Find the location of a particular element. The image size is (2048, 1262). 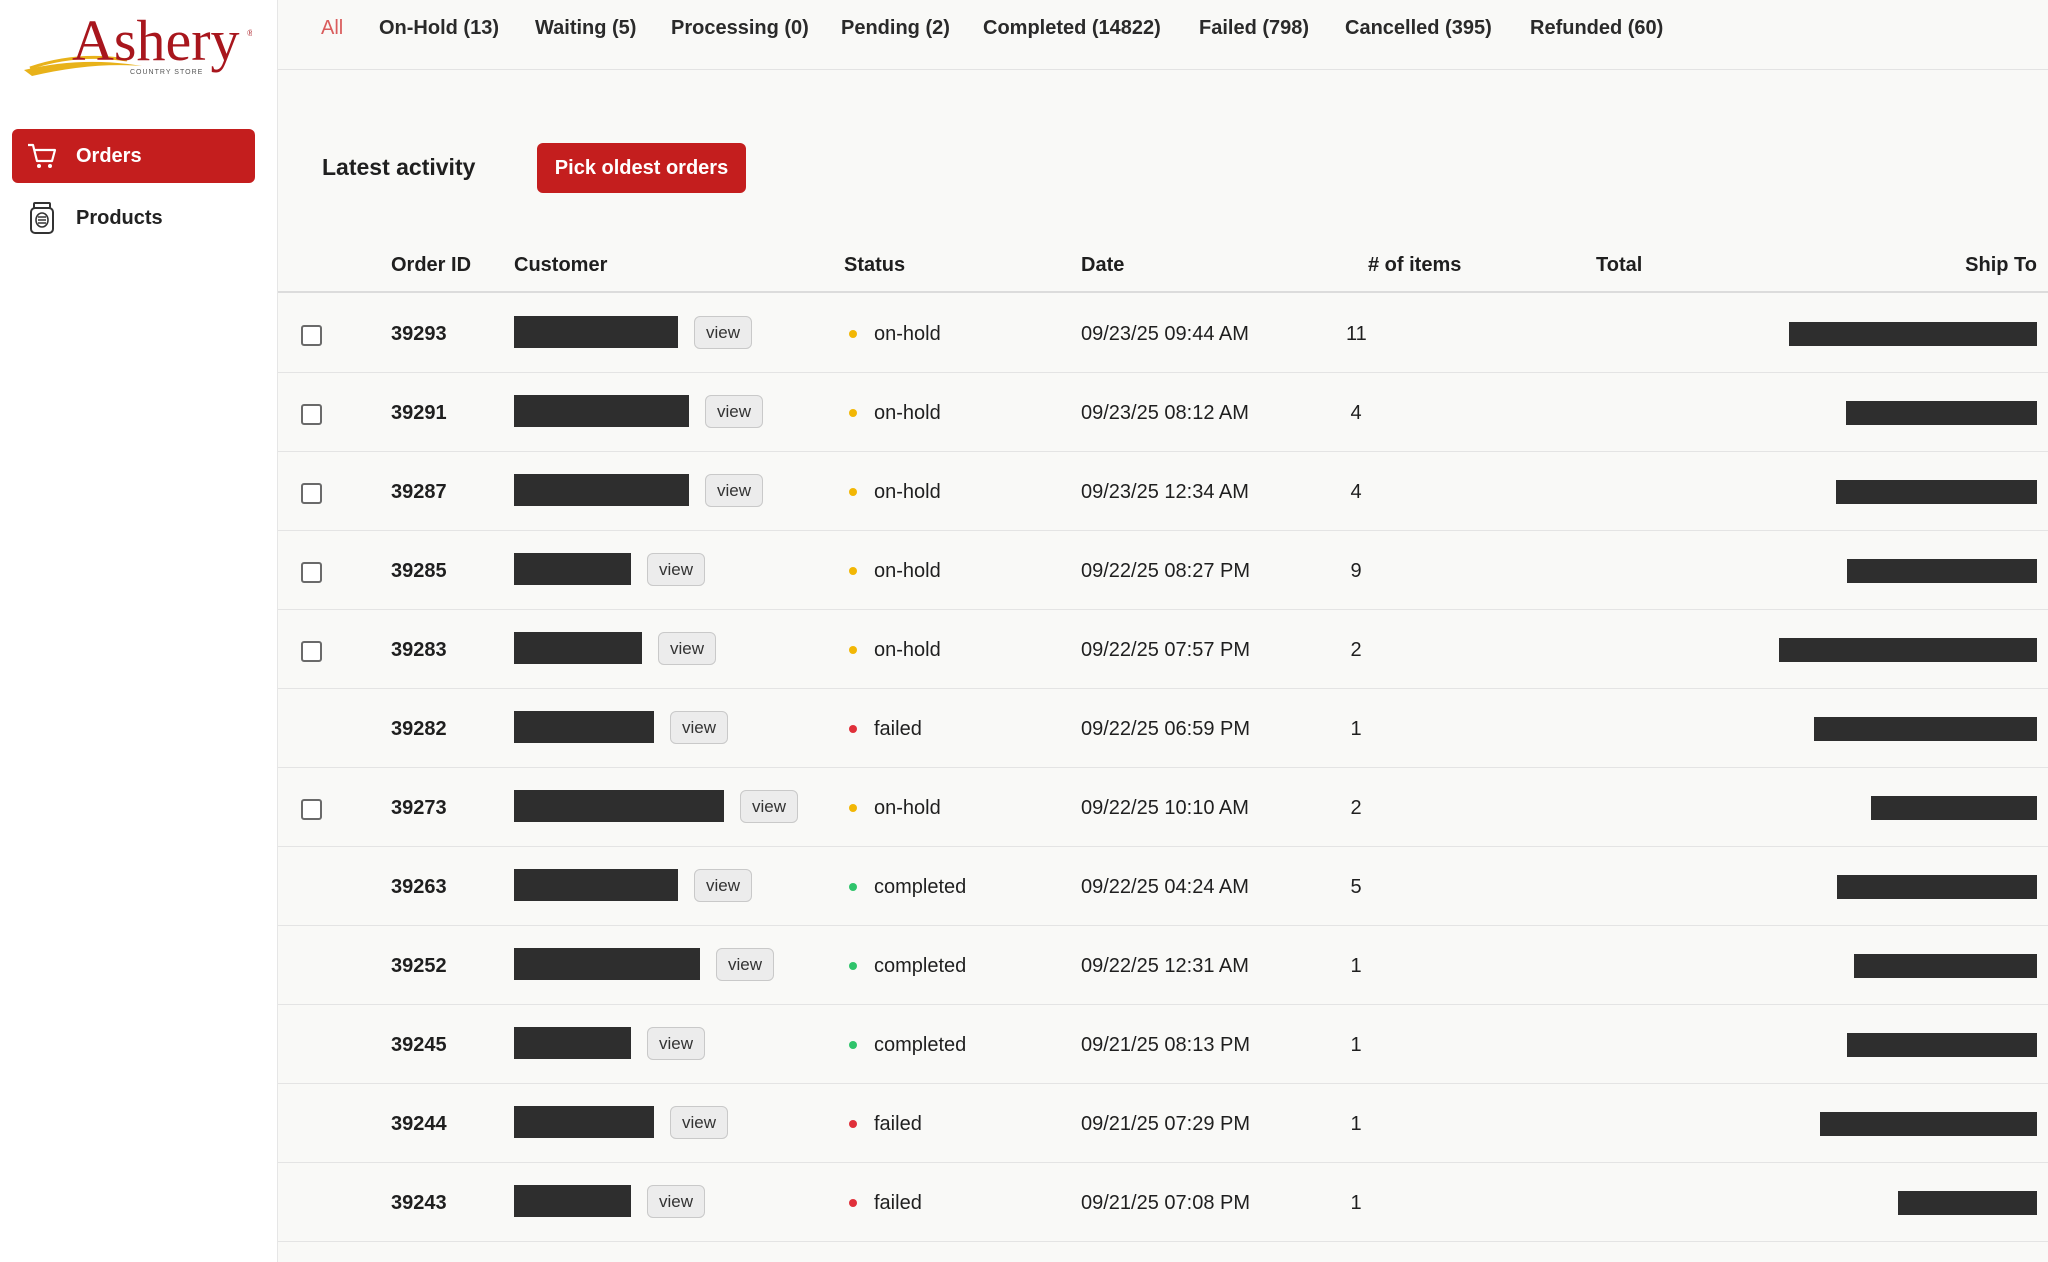

table-row: 39243 view failed 09/21/25 07:08 PM 1 is located at coordinates (1163, 1202).